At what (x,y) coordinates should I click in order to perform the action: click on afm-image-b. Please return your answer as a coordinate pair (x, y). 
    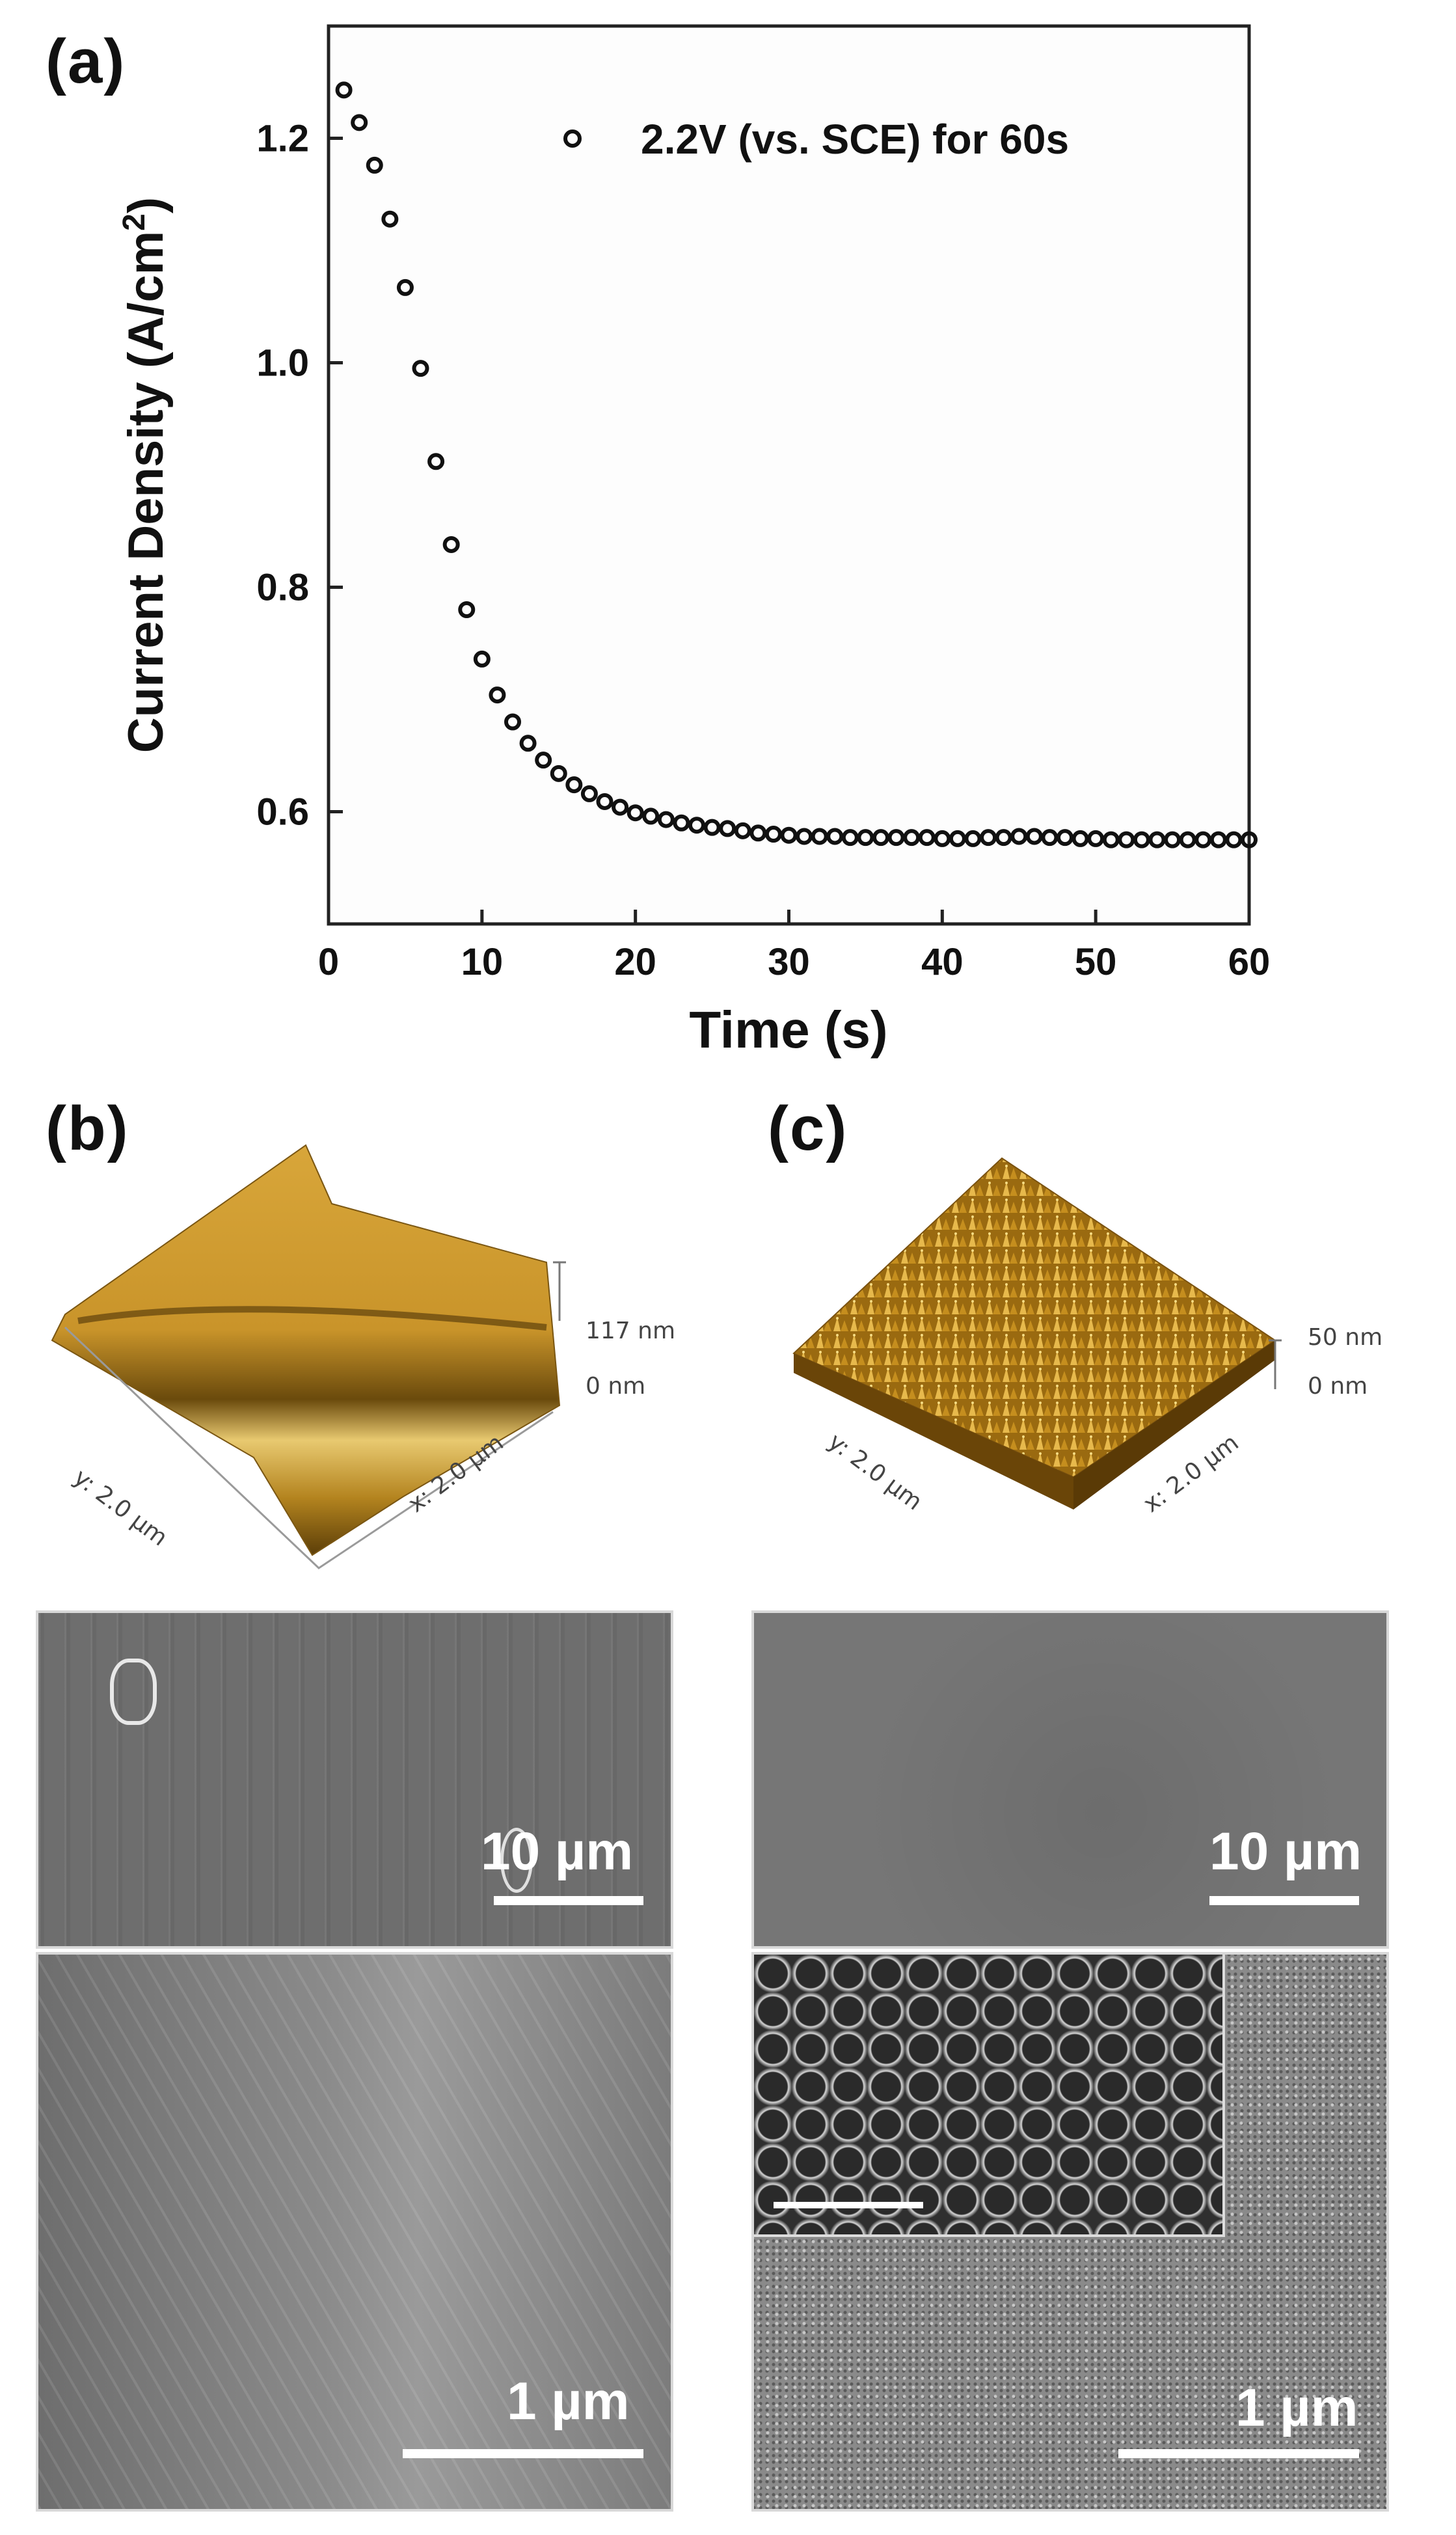
    Looking at the image, I should click on (308, 1357).